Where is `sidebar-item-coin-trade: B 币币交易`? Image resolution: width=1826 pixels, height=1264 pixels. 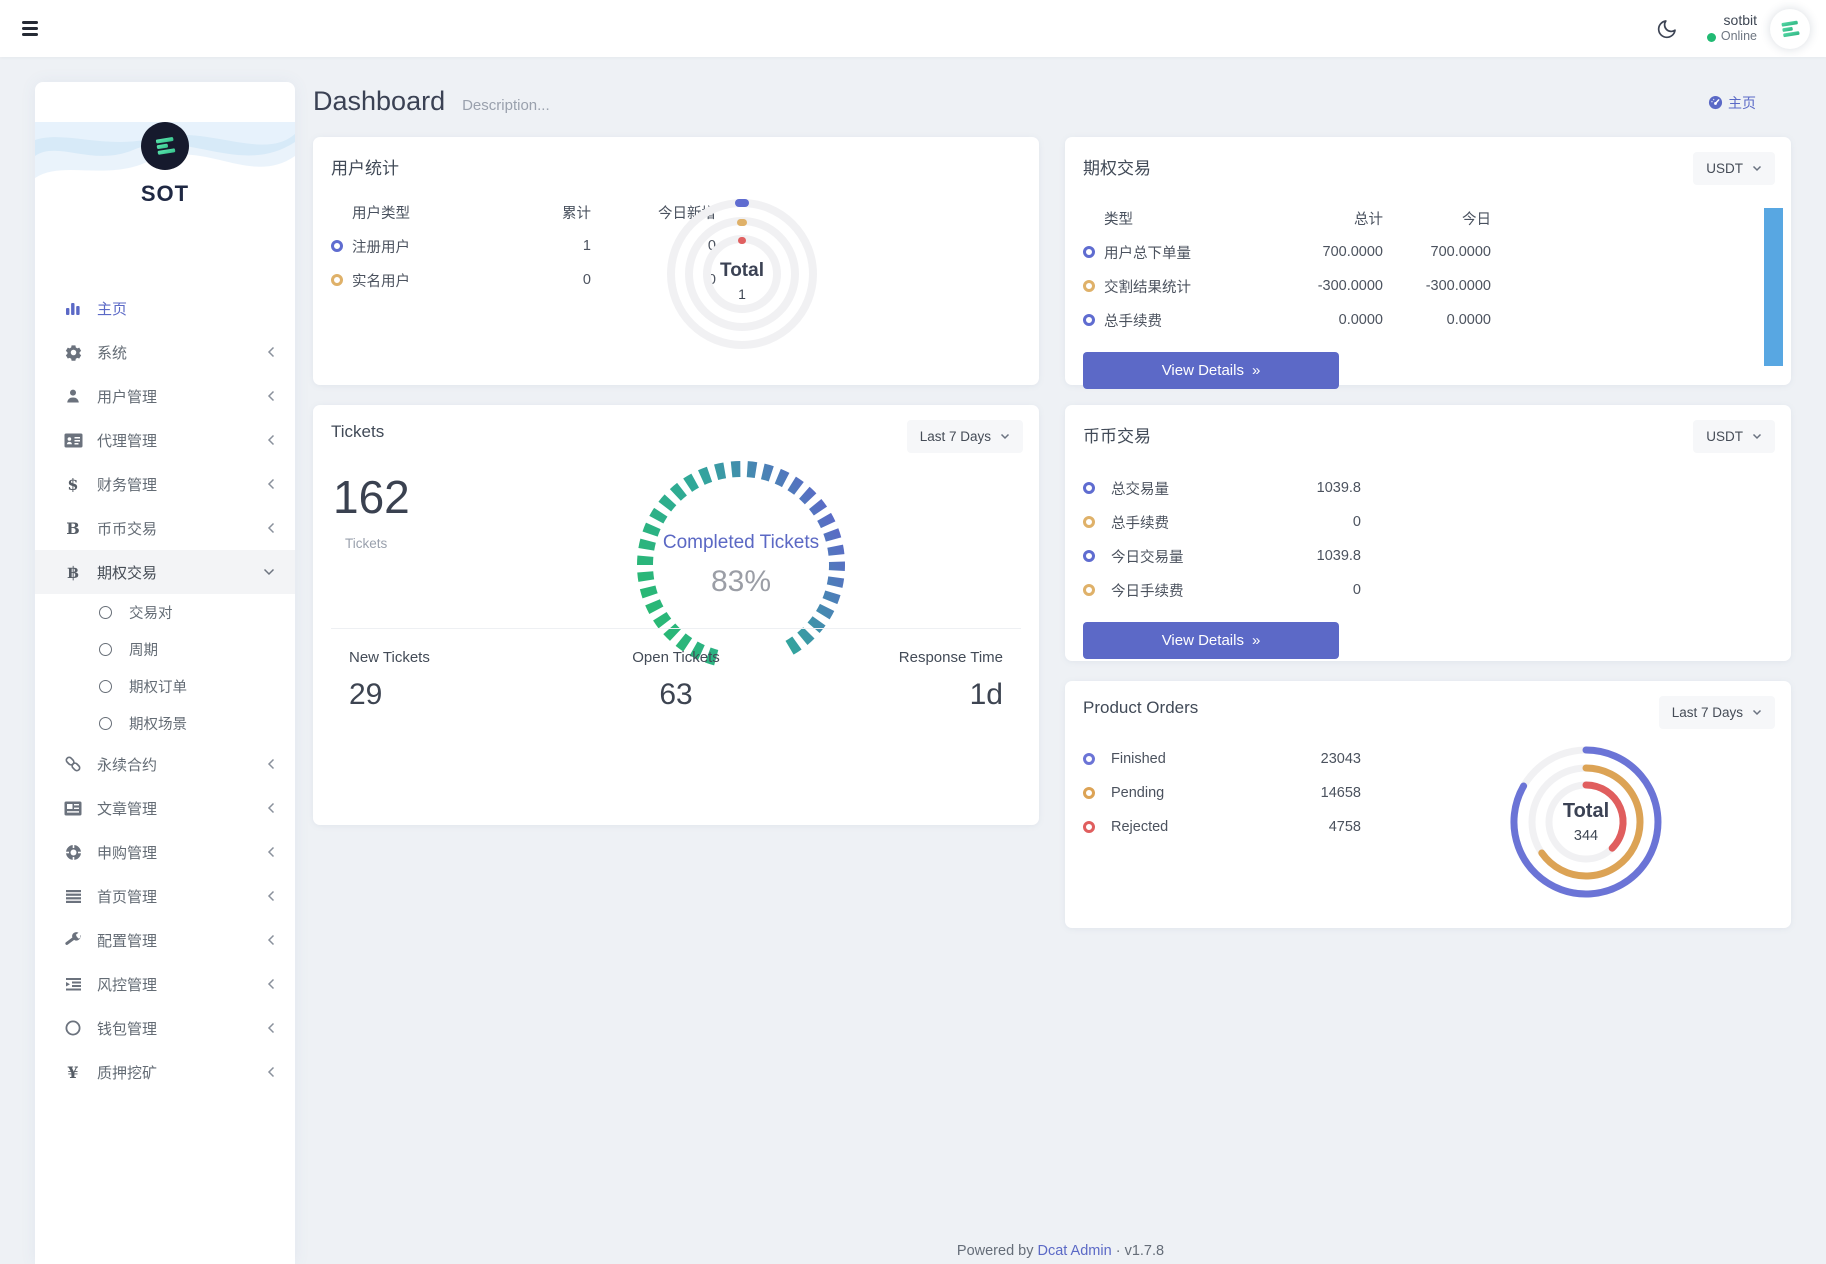
sidebar-item-coin-trade: B 币币交易 is located at coordinates (165, 528).